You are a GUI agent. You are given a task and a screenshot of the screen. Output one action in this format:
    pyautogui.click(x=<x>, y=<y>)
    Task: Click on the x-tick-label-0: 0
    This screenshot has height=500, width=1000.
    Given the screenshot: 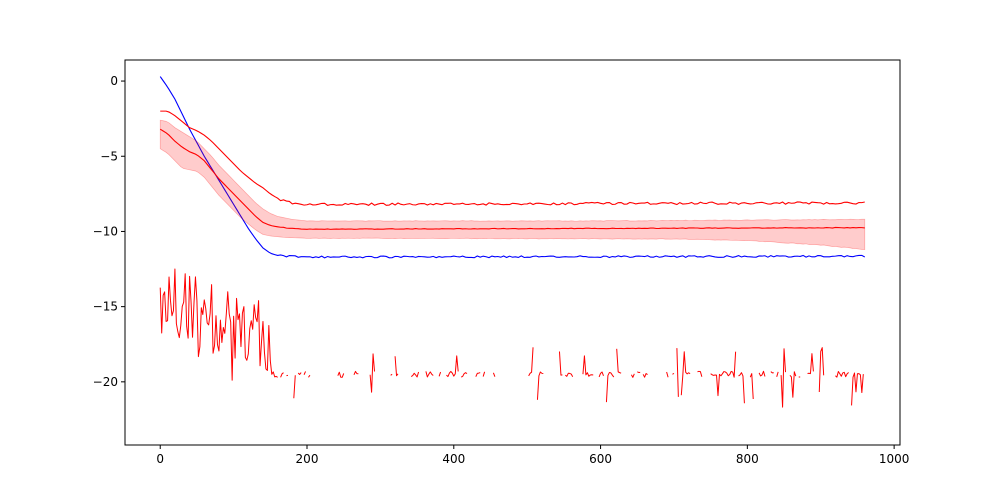 What is the action you would take?
    pyautogui.click(x=160, y=459)
    